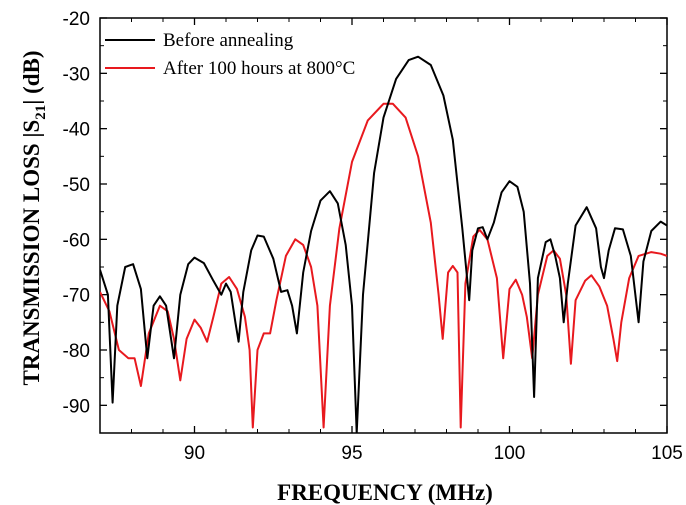  Describe the element at coordinates (510, 453) in the screenshot. I see `x-tick-label: 100` at that location.